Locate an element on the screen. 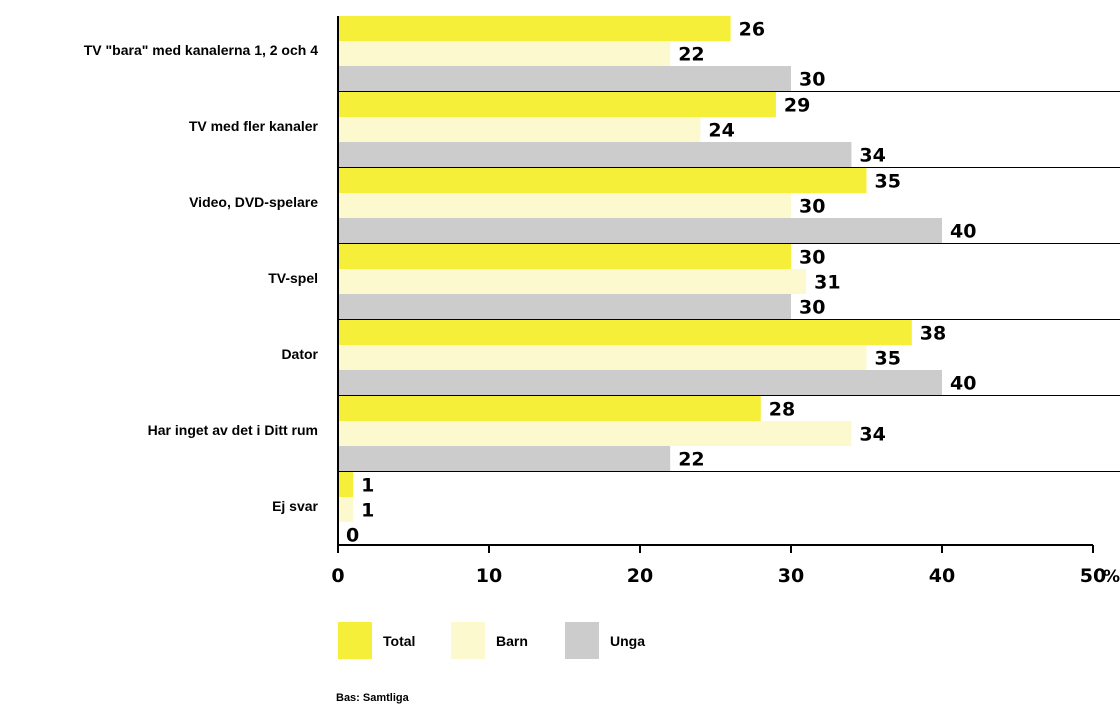 The height and width of the screenshot is (706, 1120). value-label: 31 is located at coordinates (827, 283).